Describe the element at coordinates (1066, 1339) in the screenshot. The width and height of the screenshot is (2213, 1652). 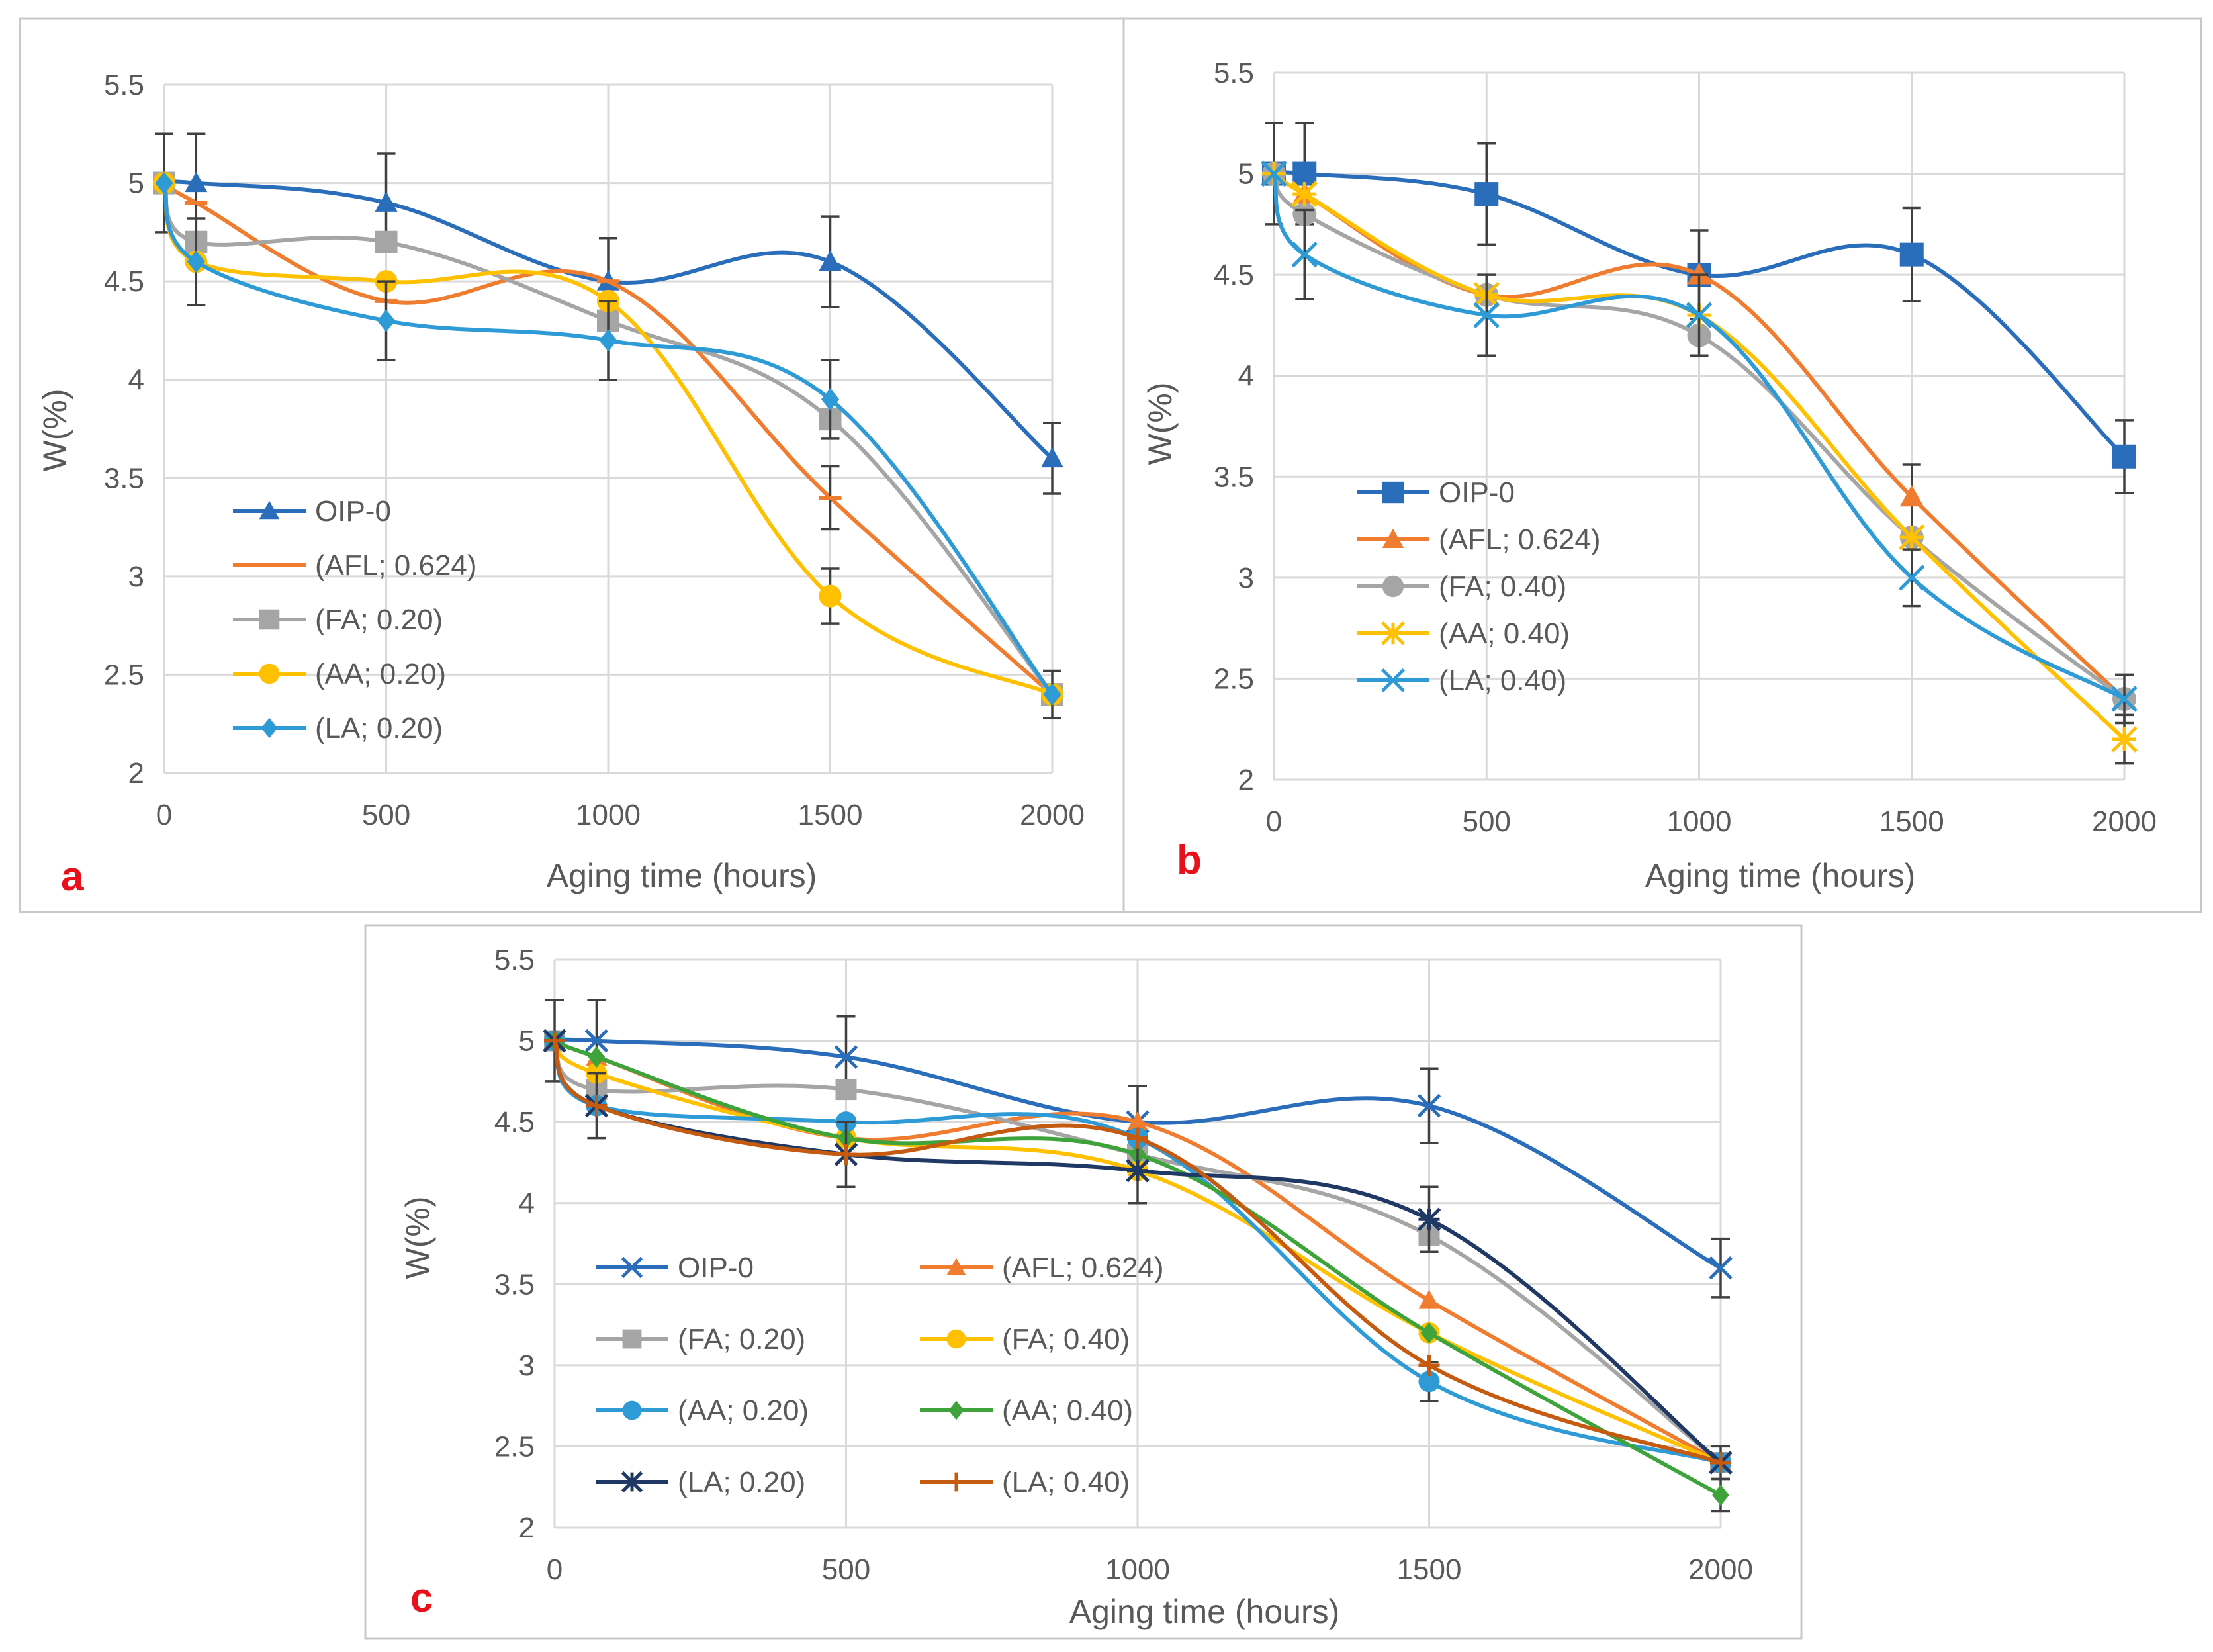
I see `legend-label: (FA; 0.40)` at that location.